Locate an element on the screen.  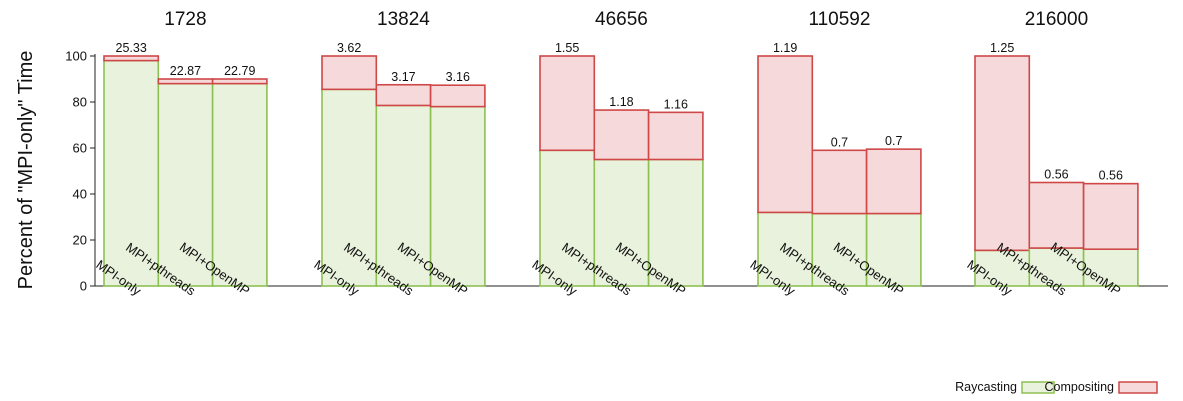
y-tick-label: 0 is located at coordinates (83, 286).